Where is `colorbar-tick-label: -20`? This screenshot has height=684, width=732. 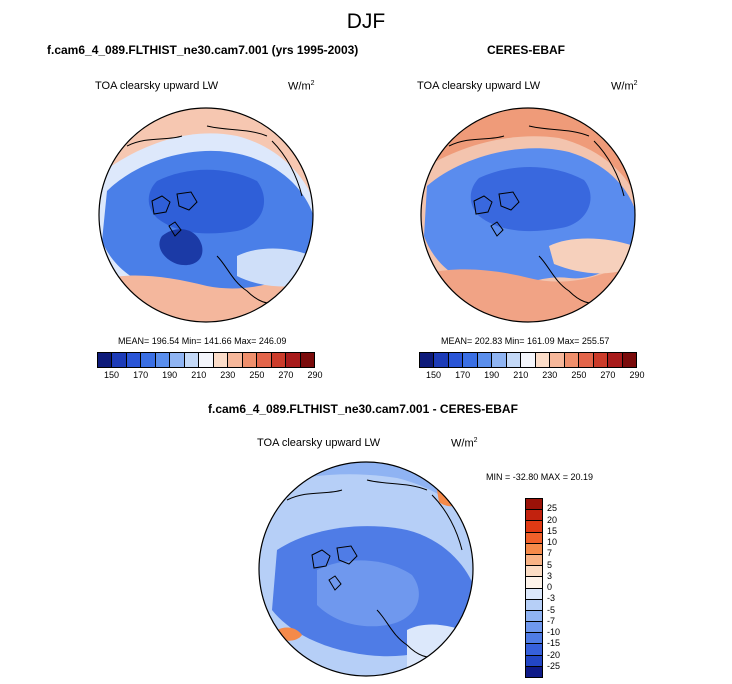
colorbar-tick-label: -20 is located at coordinates (554, 654).